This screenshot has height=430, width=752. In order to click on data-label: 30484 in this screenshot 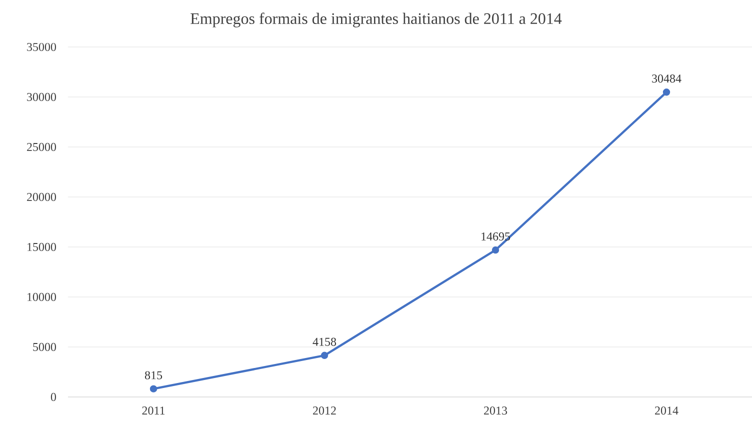, I will do `click(667, 78)`.